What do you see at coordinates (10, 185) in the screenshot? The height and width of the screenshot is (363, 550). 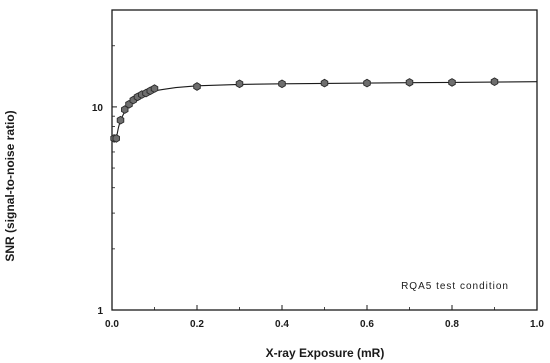 I see `y-axis-title: SNR (signal-to-noise ratio)` at bounding box center [10, 185].